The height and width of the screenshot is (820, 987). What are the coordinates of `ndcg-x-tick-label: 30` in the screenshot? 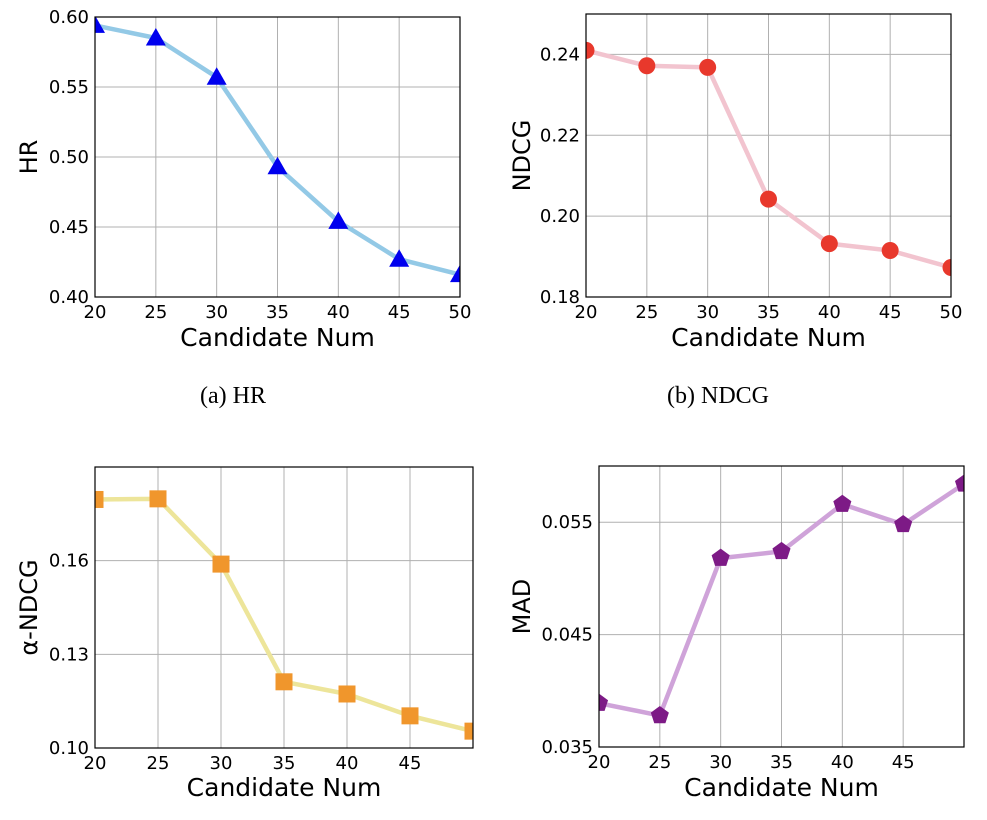 It's located at (707, 312).